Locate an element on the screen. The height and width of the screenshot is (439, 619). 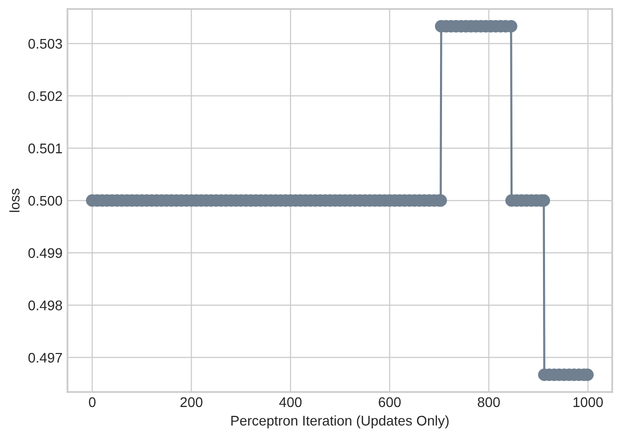
x-tick-label: 0 is located at coordinates (92, 402).